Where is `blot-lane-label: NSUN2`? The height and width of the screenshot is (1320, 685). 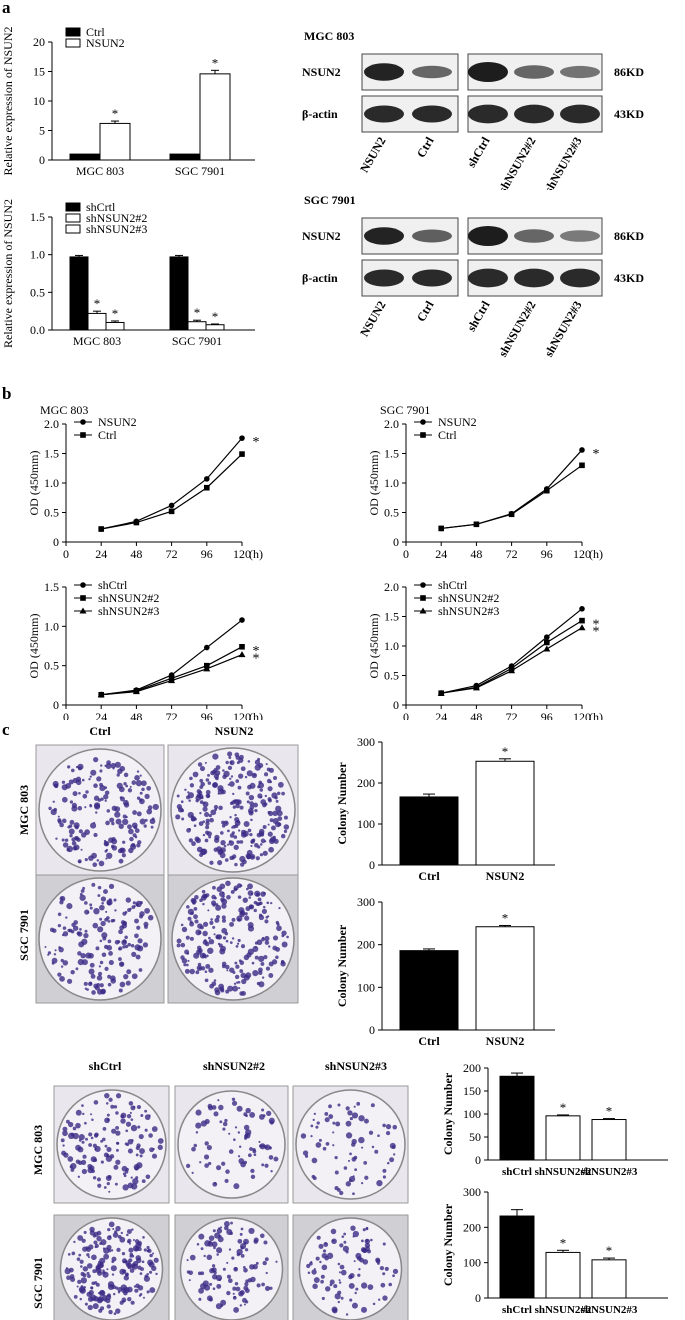
blot-lane-label: NSUN2 is located at coordinates (372, 319).